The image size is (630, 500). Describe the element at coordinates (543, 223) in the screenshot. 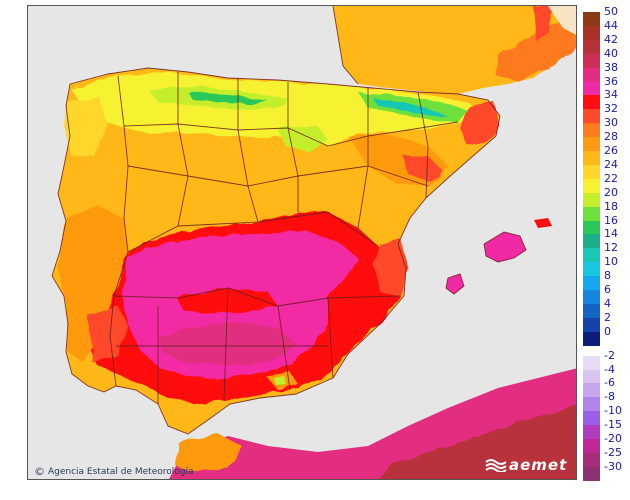

I see `menorca` at that location.